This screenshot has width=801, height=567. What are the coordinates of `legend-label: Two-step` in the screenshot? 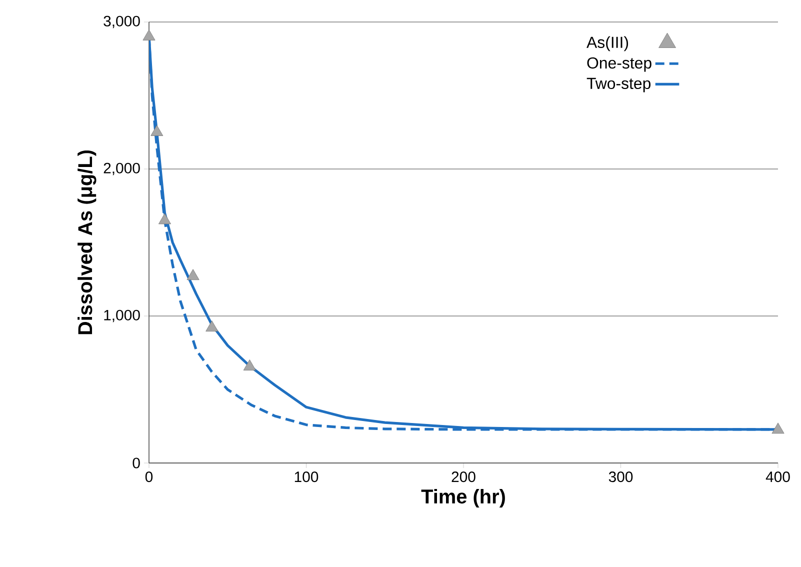 It's located at (618, 85).